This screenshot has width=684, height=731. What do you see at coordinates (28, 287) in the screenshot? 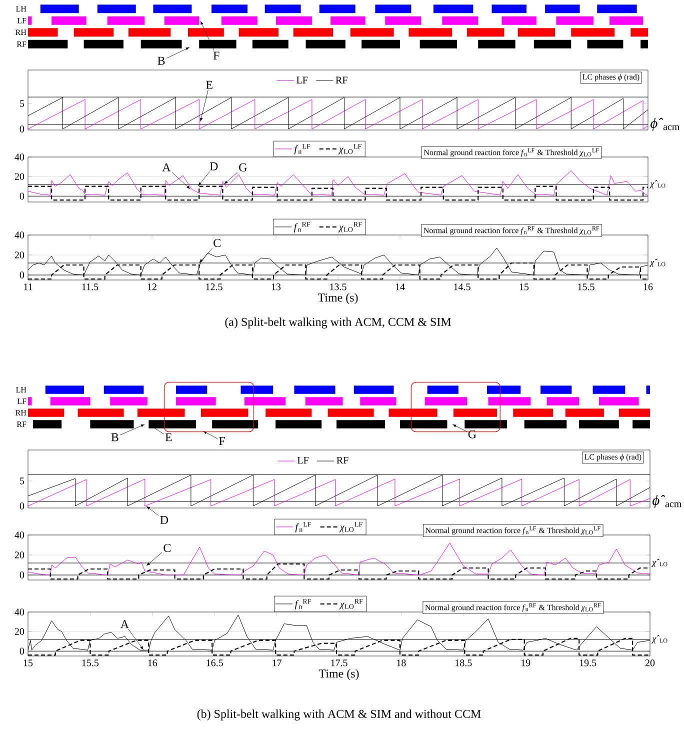
I see `x-tick-label: 11` at bounding box center [28, 287].